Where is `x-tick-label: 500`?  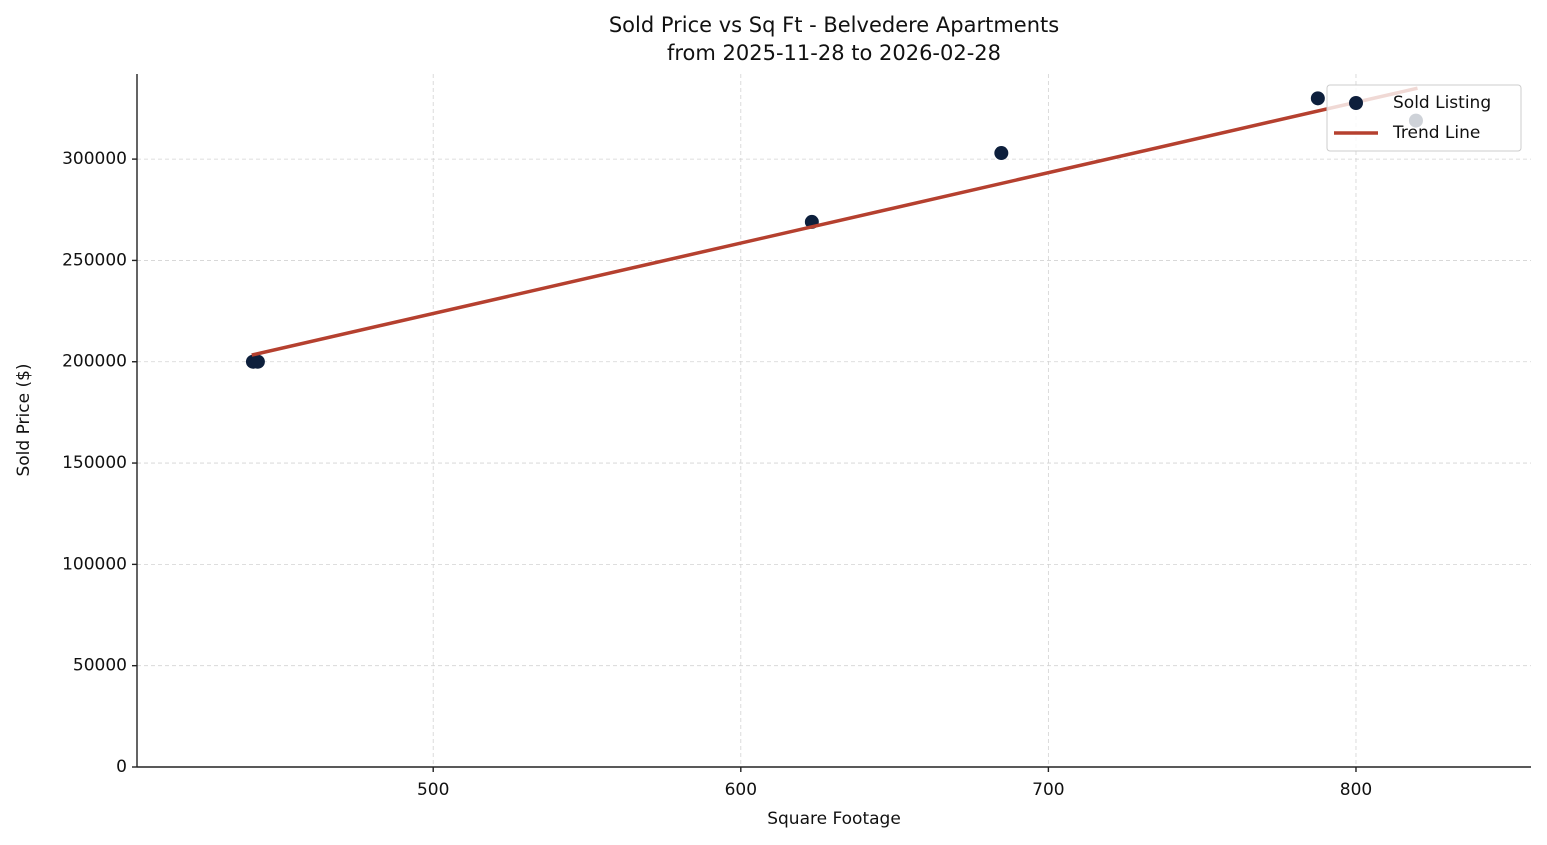 x-tick-label: 500 is located at coordinates (433, 790).